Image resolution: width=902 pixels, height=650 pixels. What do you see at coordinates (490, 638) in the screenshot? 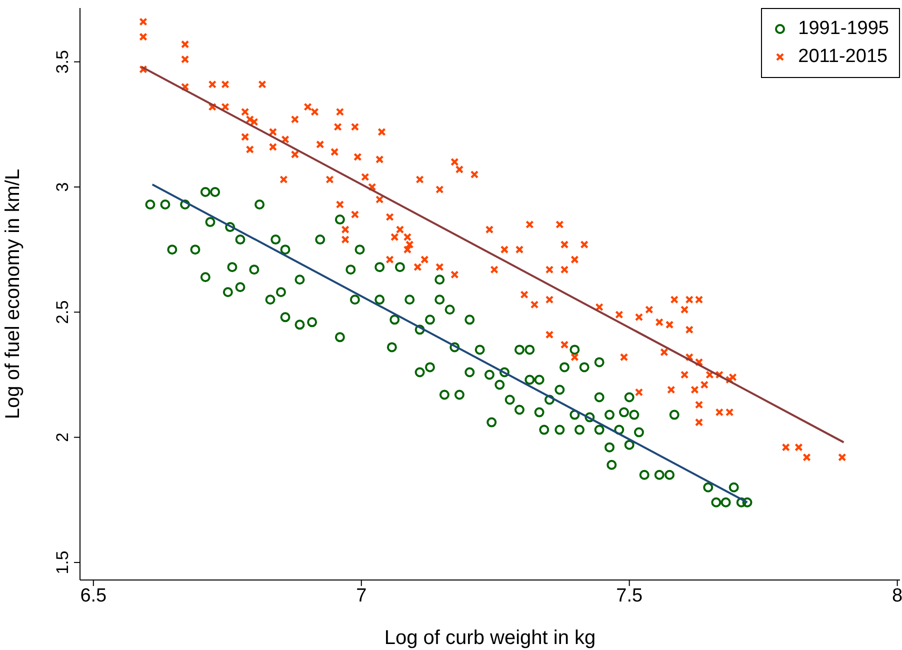
I see `x-axis-title: Log of curb weight in kg` at bounding box center [490, 638].